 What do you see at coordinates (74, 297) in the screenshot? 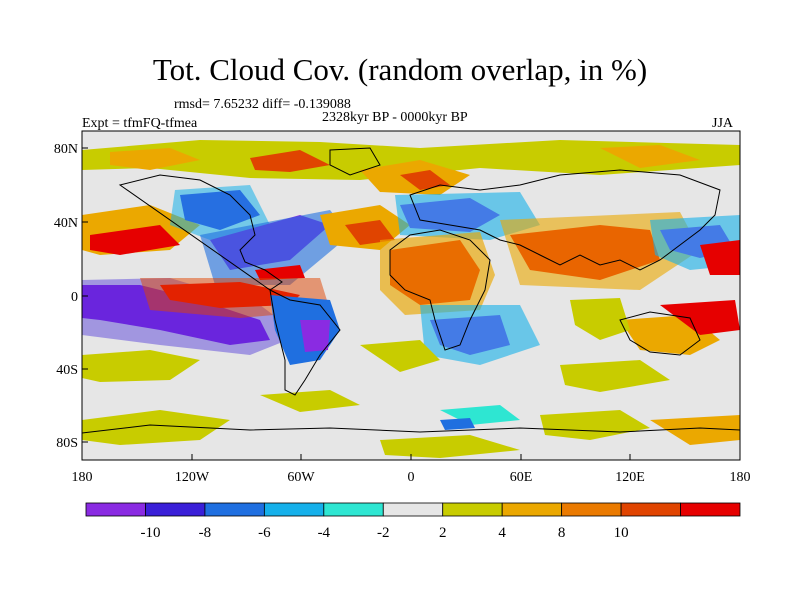
I see `lat-label-0: 0` at bounding box center [74, 297].